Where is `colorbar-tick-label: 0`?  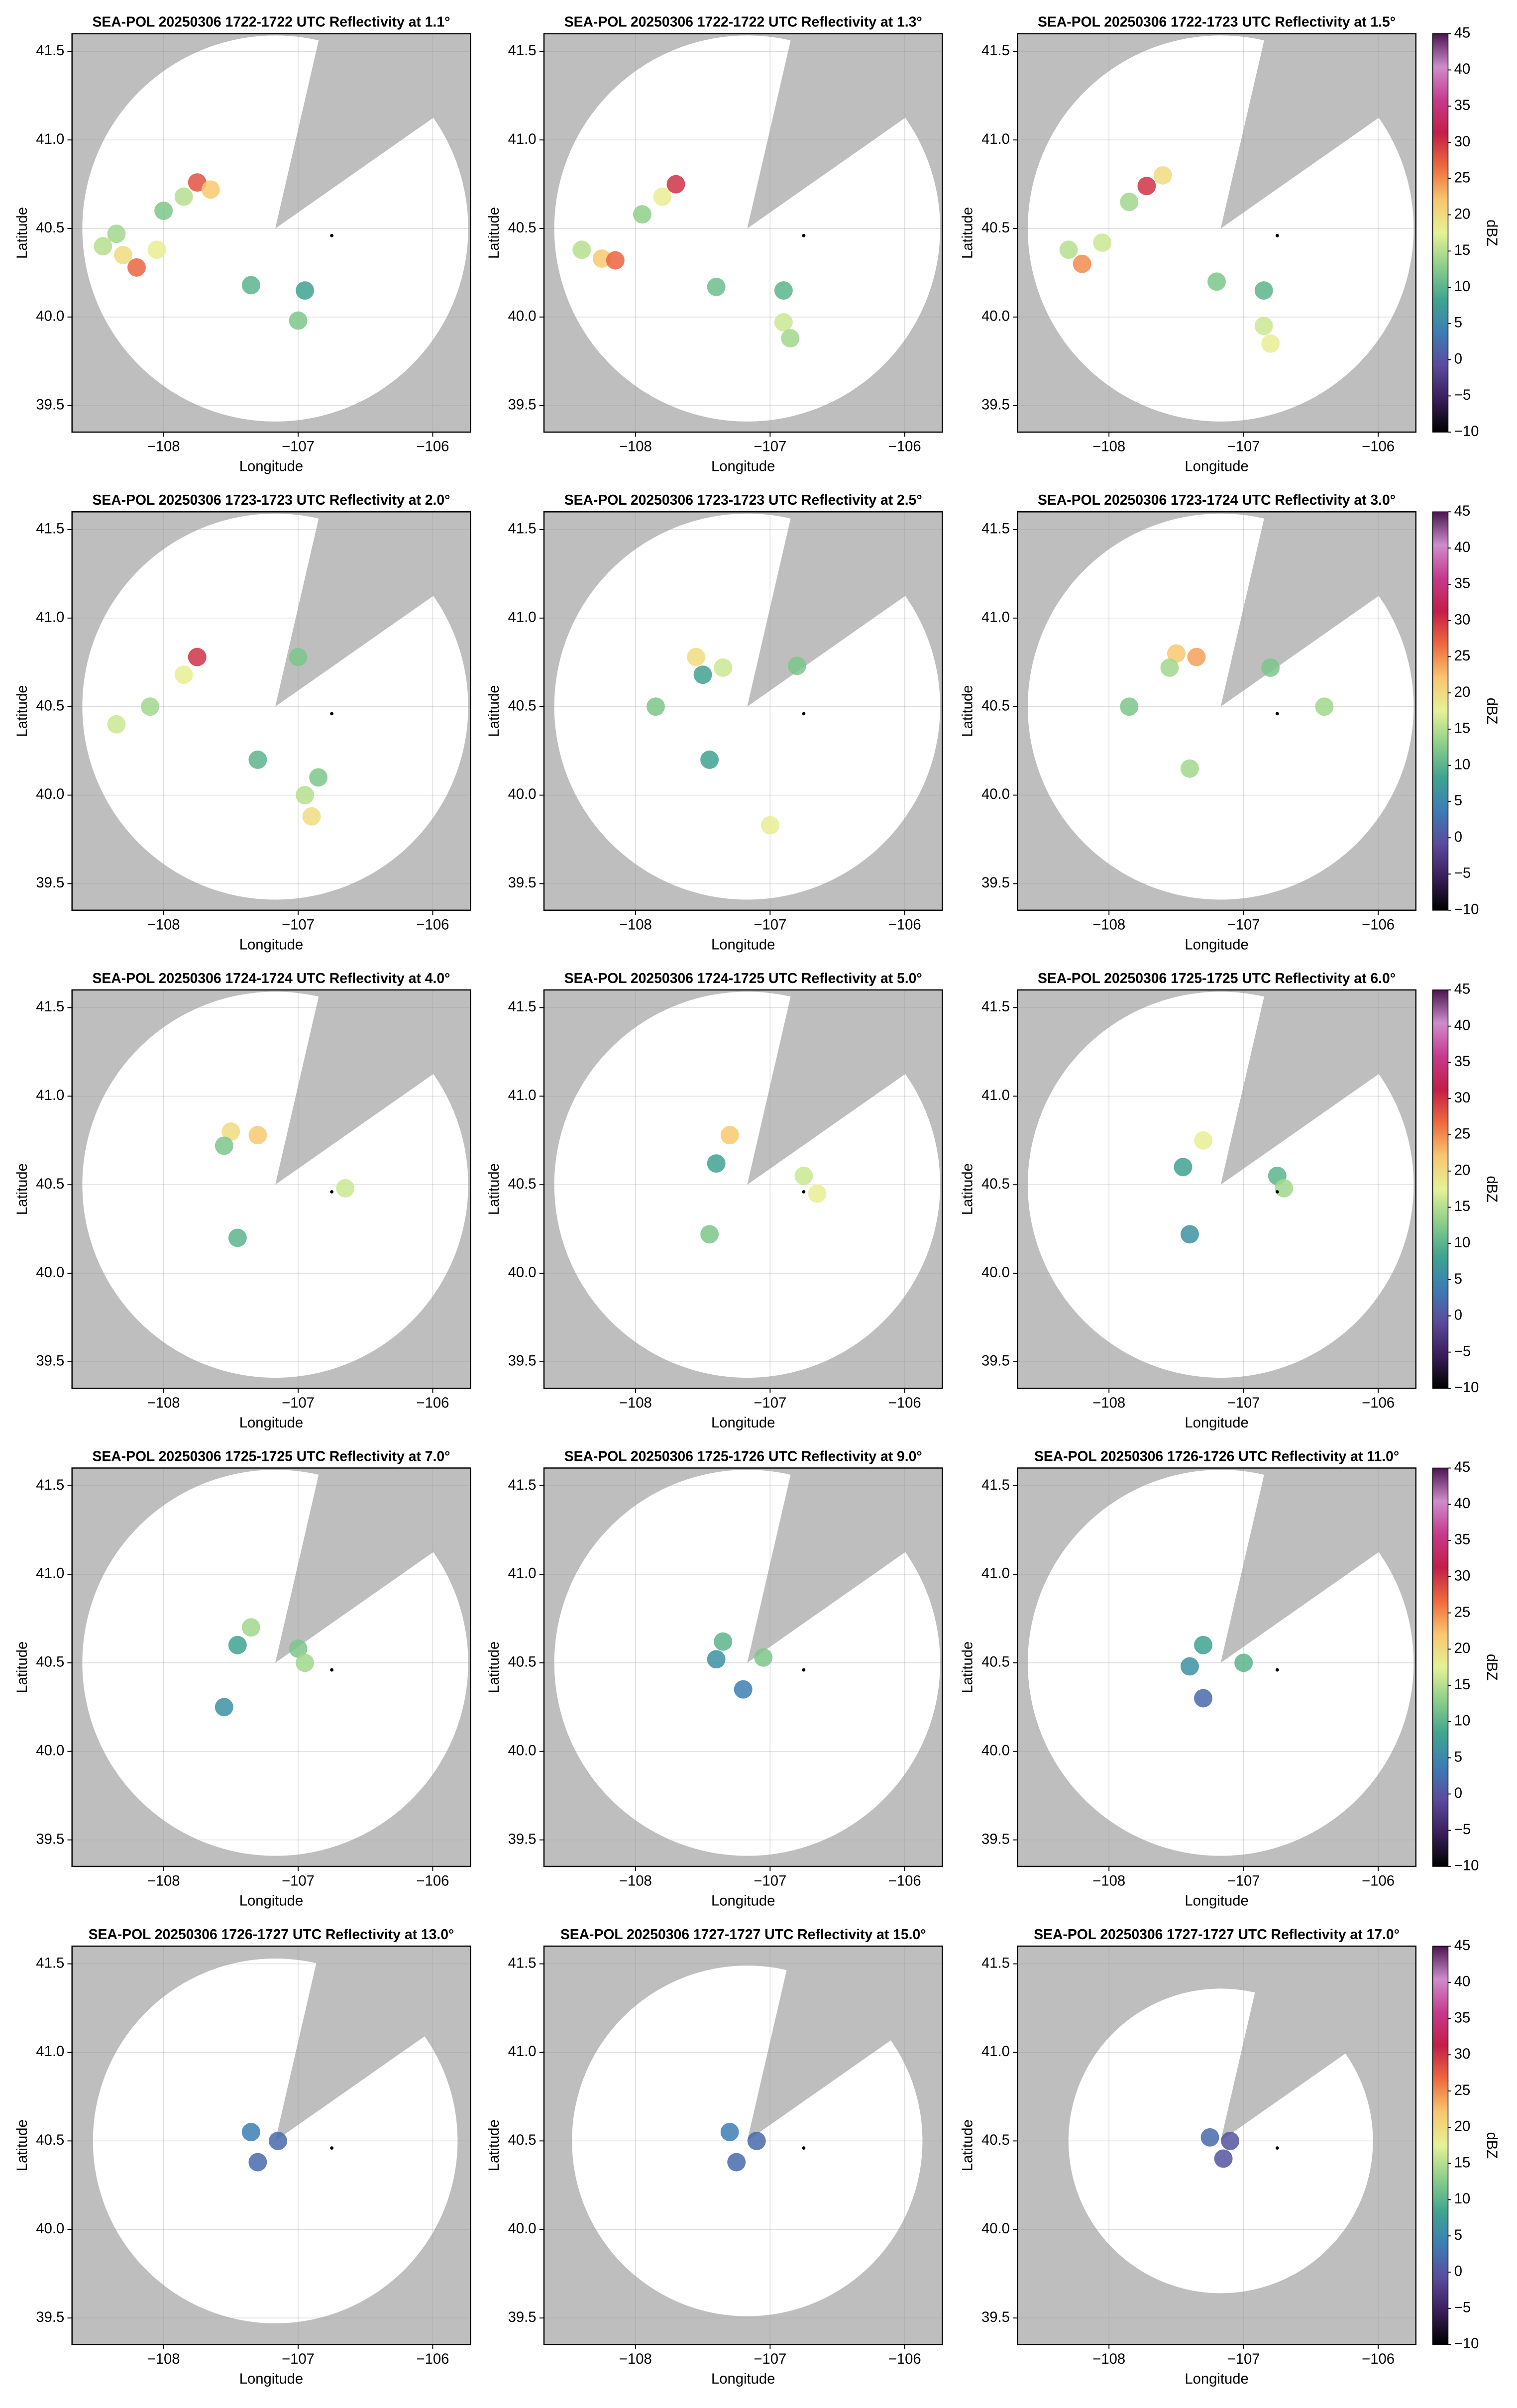 colorbar-tick-label: 0 is located at coordinates (1458, 1793).